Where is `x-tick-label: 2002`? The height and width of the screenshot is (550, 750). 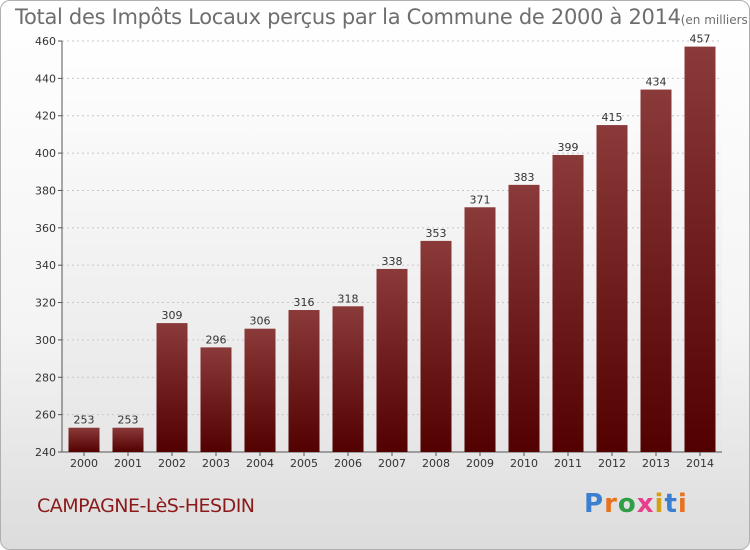
x-tick-label: 2002 is located at coordinates (172, 463).